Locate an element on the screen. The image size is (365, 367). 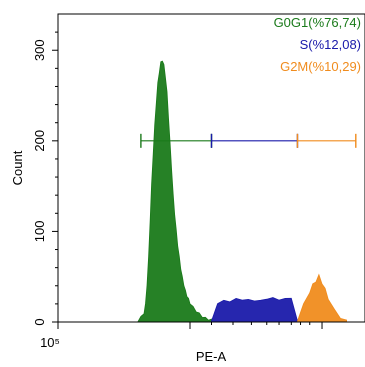
y-tick-label: 300 is located at coordinates (39, 50).